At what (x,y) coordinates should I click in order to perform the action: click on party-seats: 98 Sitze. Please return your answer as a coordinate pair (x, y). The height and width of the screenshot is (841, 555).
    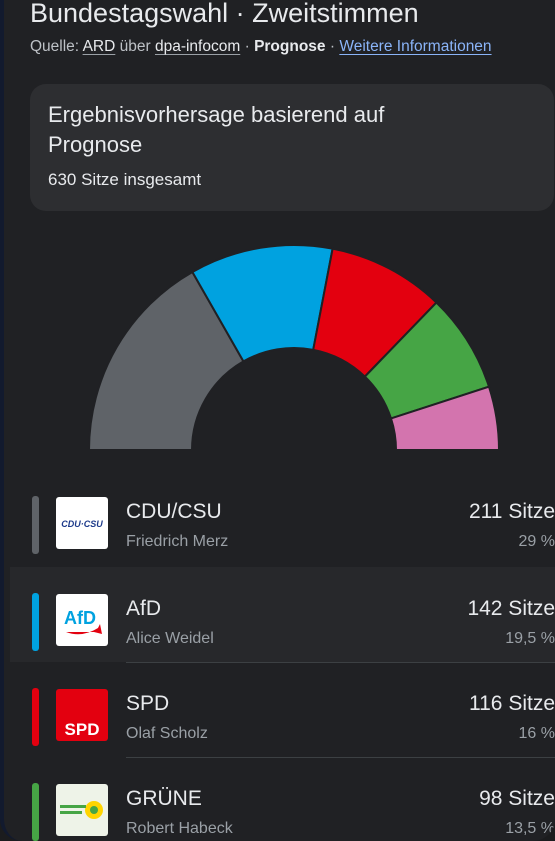
    Looking at the image, I should click on (517, 798).